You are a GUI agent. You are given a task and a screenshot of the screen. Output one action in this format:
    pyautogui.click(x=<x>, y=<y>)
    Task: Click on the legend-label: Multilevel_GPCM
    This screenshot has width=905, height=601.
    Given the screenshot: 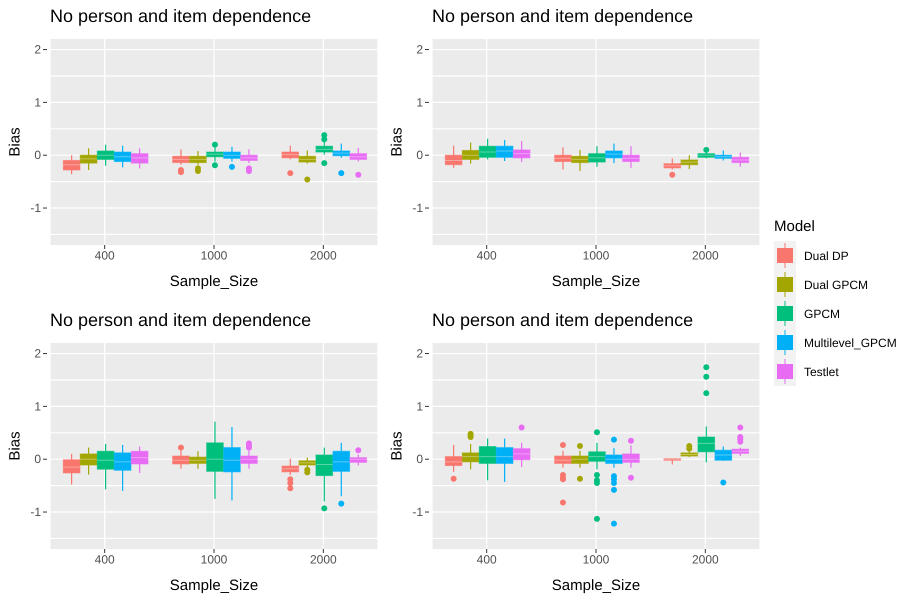 What is the action you would take?
    pyautogui.click(x=850, y=343)
    